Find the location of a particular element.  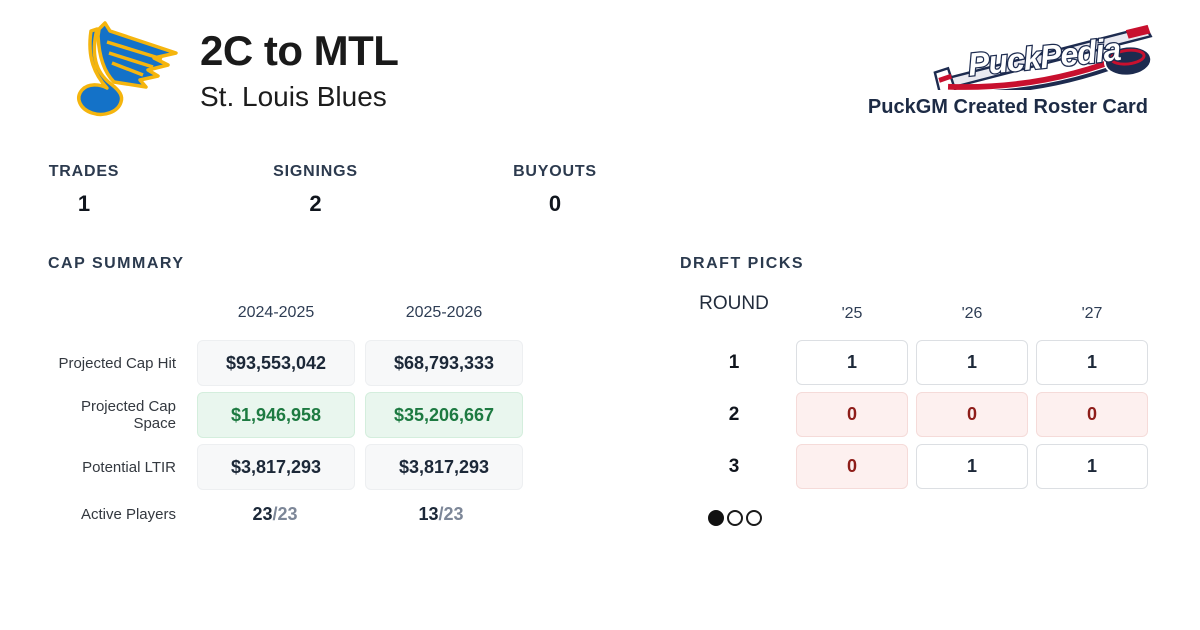

section-title-draft-picks: DRAFT PICKS is located at coordinates (742, 263).